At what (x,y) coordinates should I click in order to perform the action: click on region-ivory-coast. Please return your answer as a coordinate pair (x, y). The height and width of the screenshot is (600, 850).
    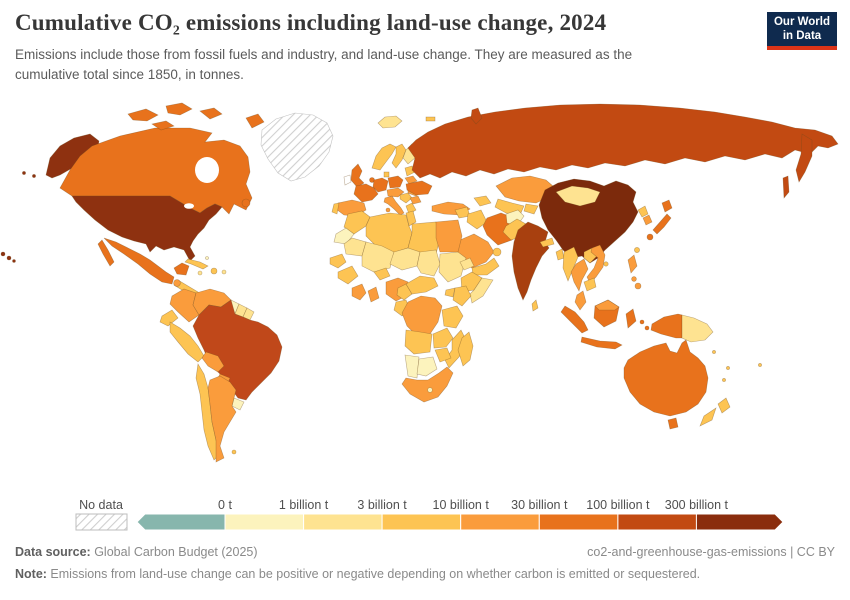
    Looking at the image, I should click on (359, 292).